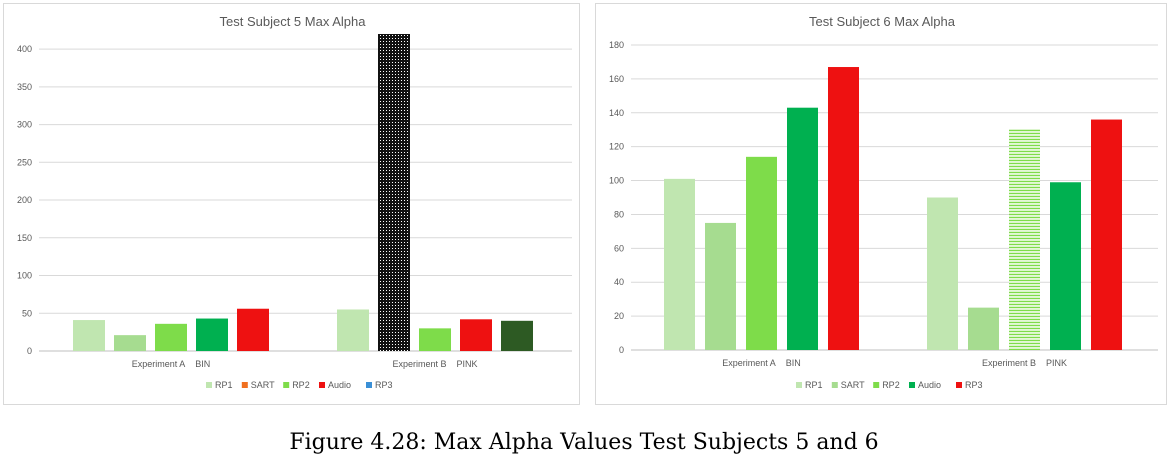 Image resolution: width=1168 pixels, height=467 pixels. Describe the element at coordinates (619, 282) in the screenshot. I see `y-tick-label: 40` at that location.